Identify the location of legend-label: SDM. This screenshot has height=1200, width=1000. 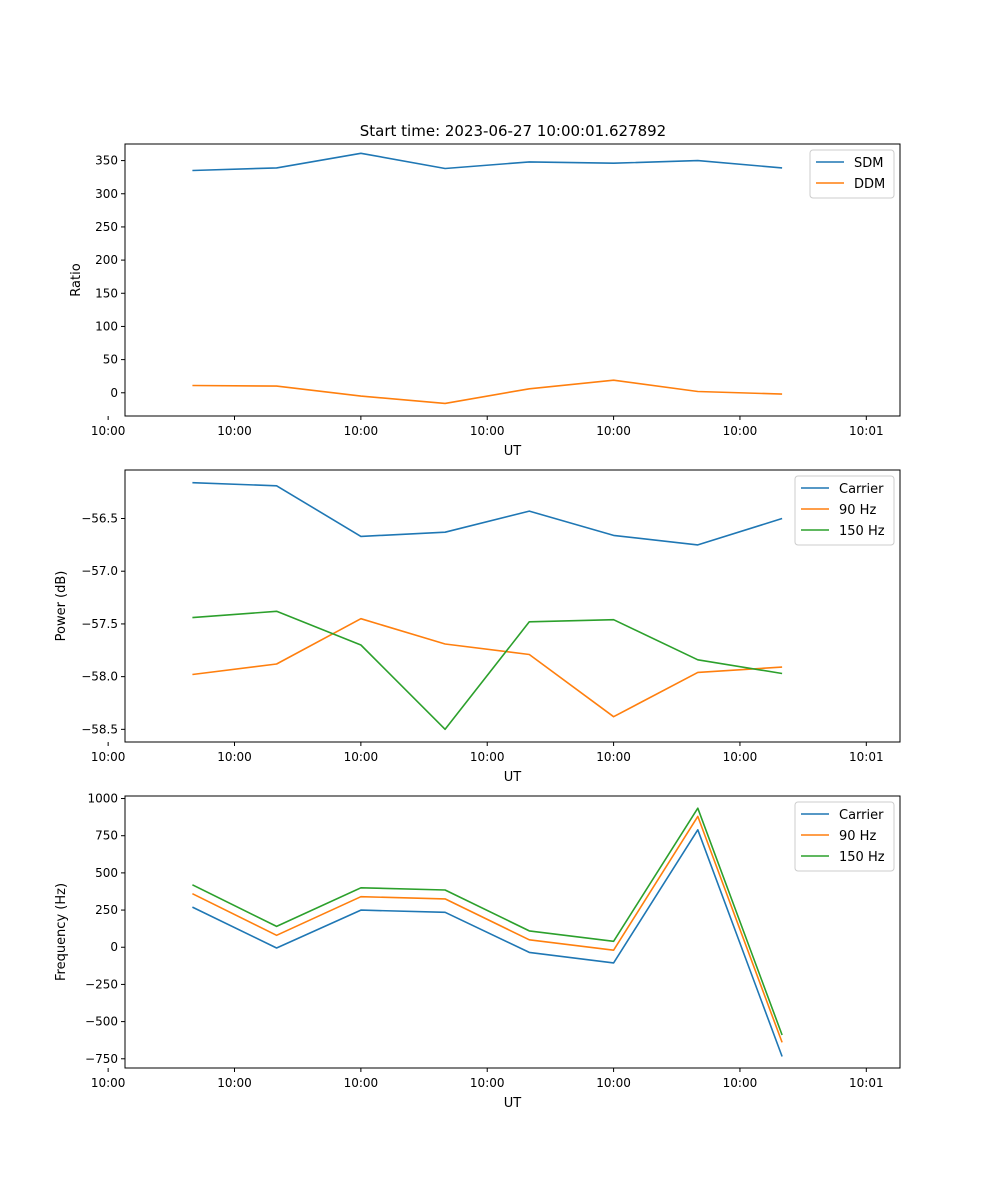
(868, 163).